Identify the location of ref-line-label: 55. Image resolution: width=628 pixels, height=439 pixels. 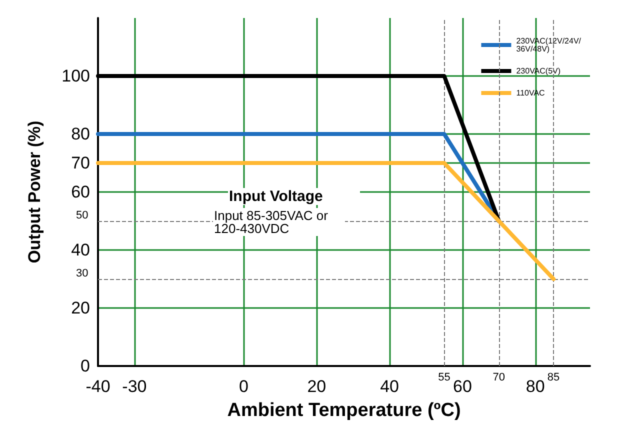
(444, 378).